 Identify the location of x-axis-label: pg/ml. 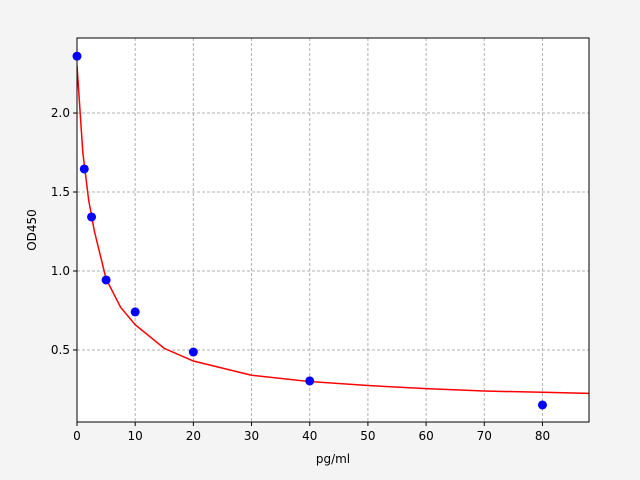
(333, 459).